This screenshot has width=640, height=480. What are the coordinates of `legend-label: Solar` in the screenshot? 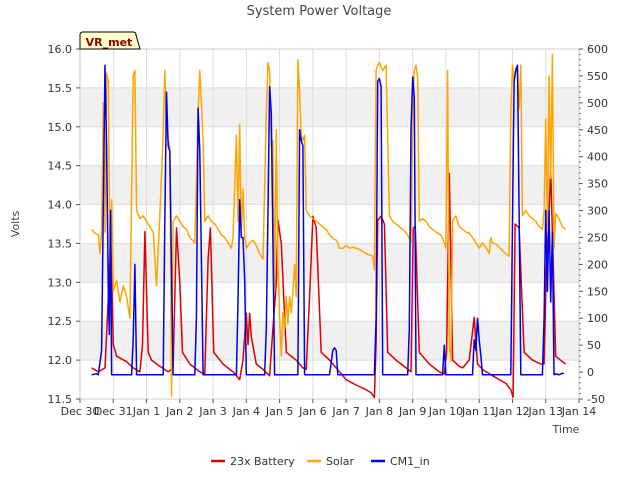 It's located at (340, 461).